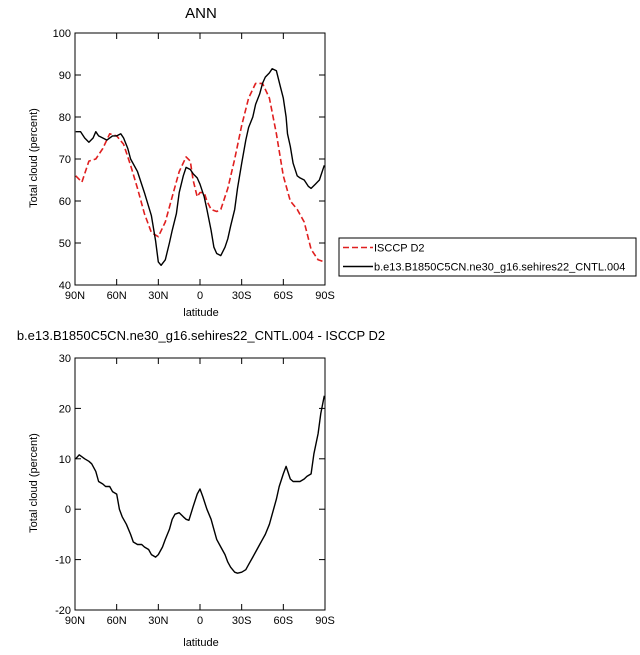  I want to click on top-plot-lines, so click(200, 166).